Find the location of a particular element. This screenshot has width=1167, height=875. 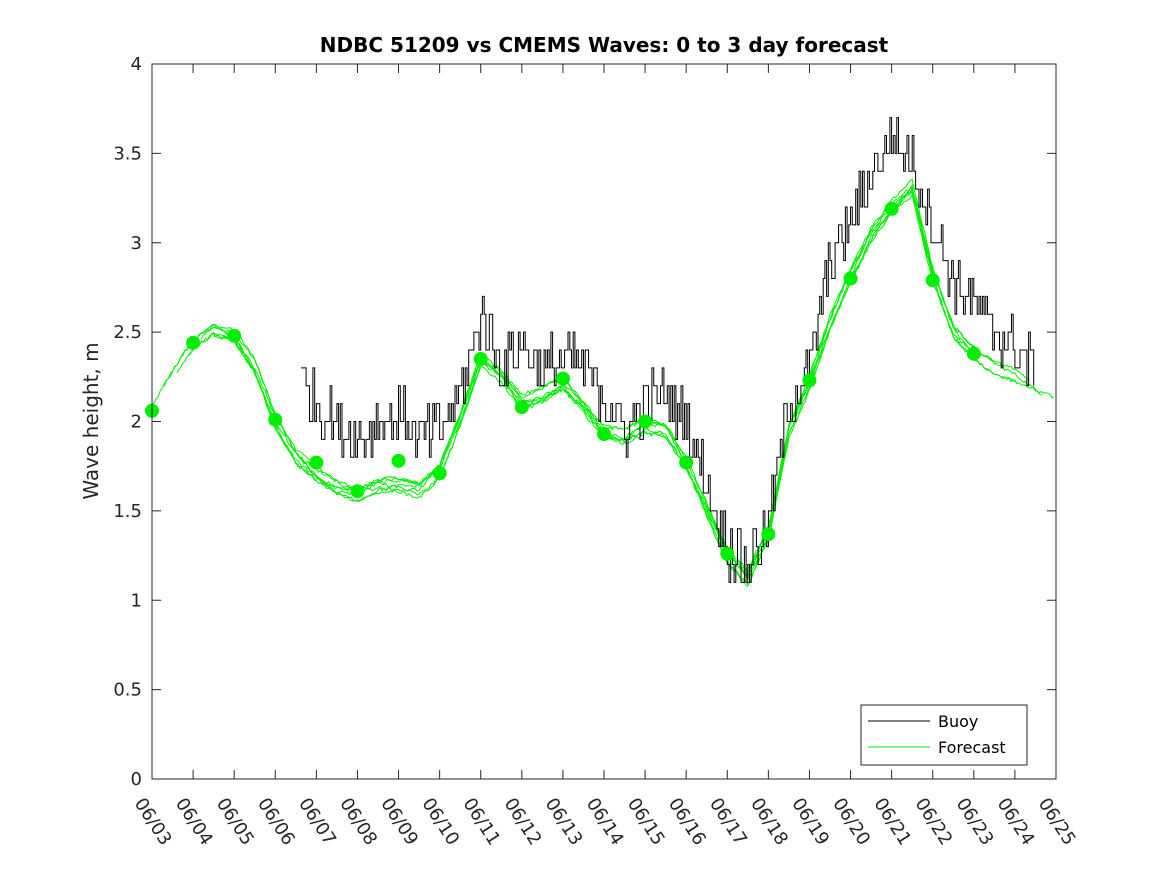

y-tick-label: 2 is located at coordinates (136, 422).